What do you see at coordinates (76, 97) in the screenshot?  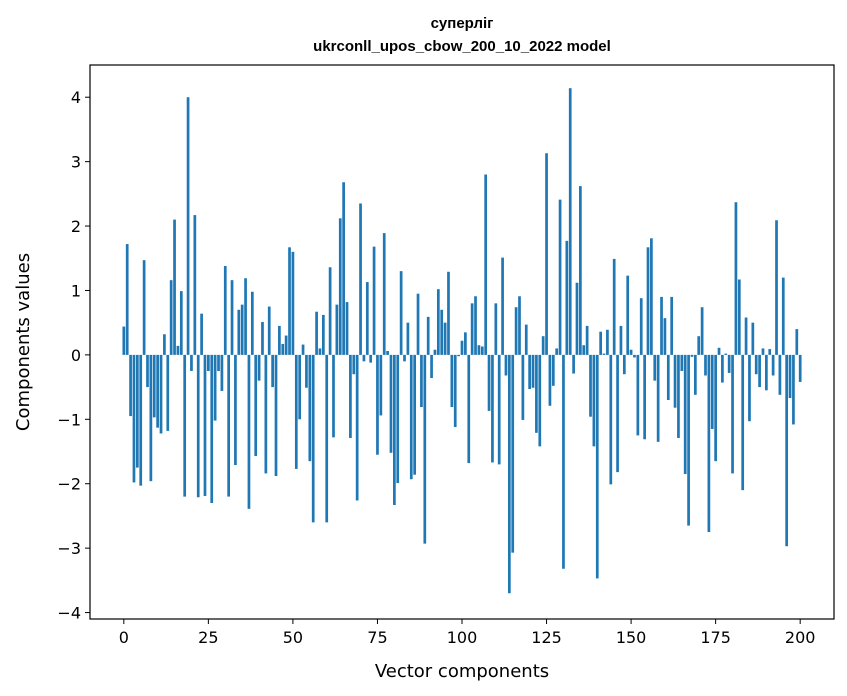 I see `y-tick-label: 4` at bounding box center [76, 97].